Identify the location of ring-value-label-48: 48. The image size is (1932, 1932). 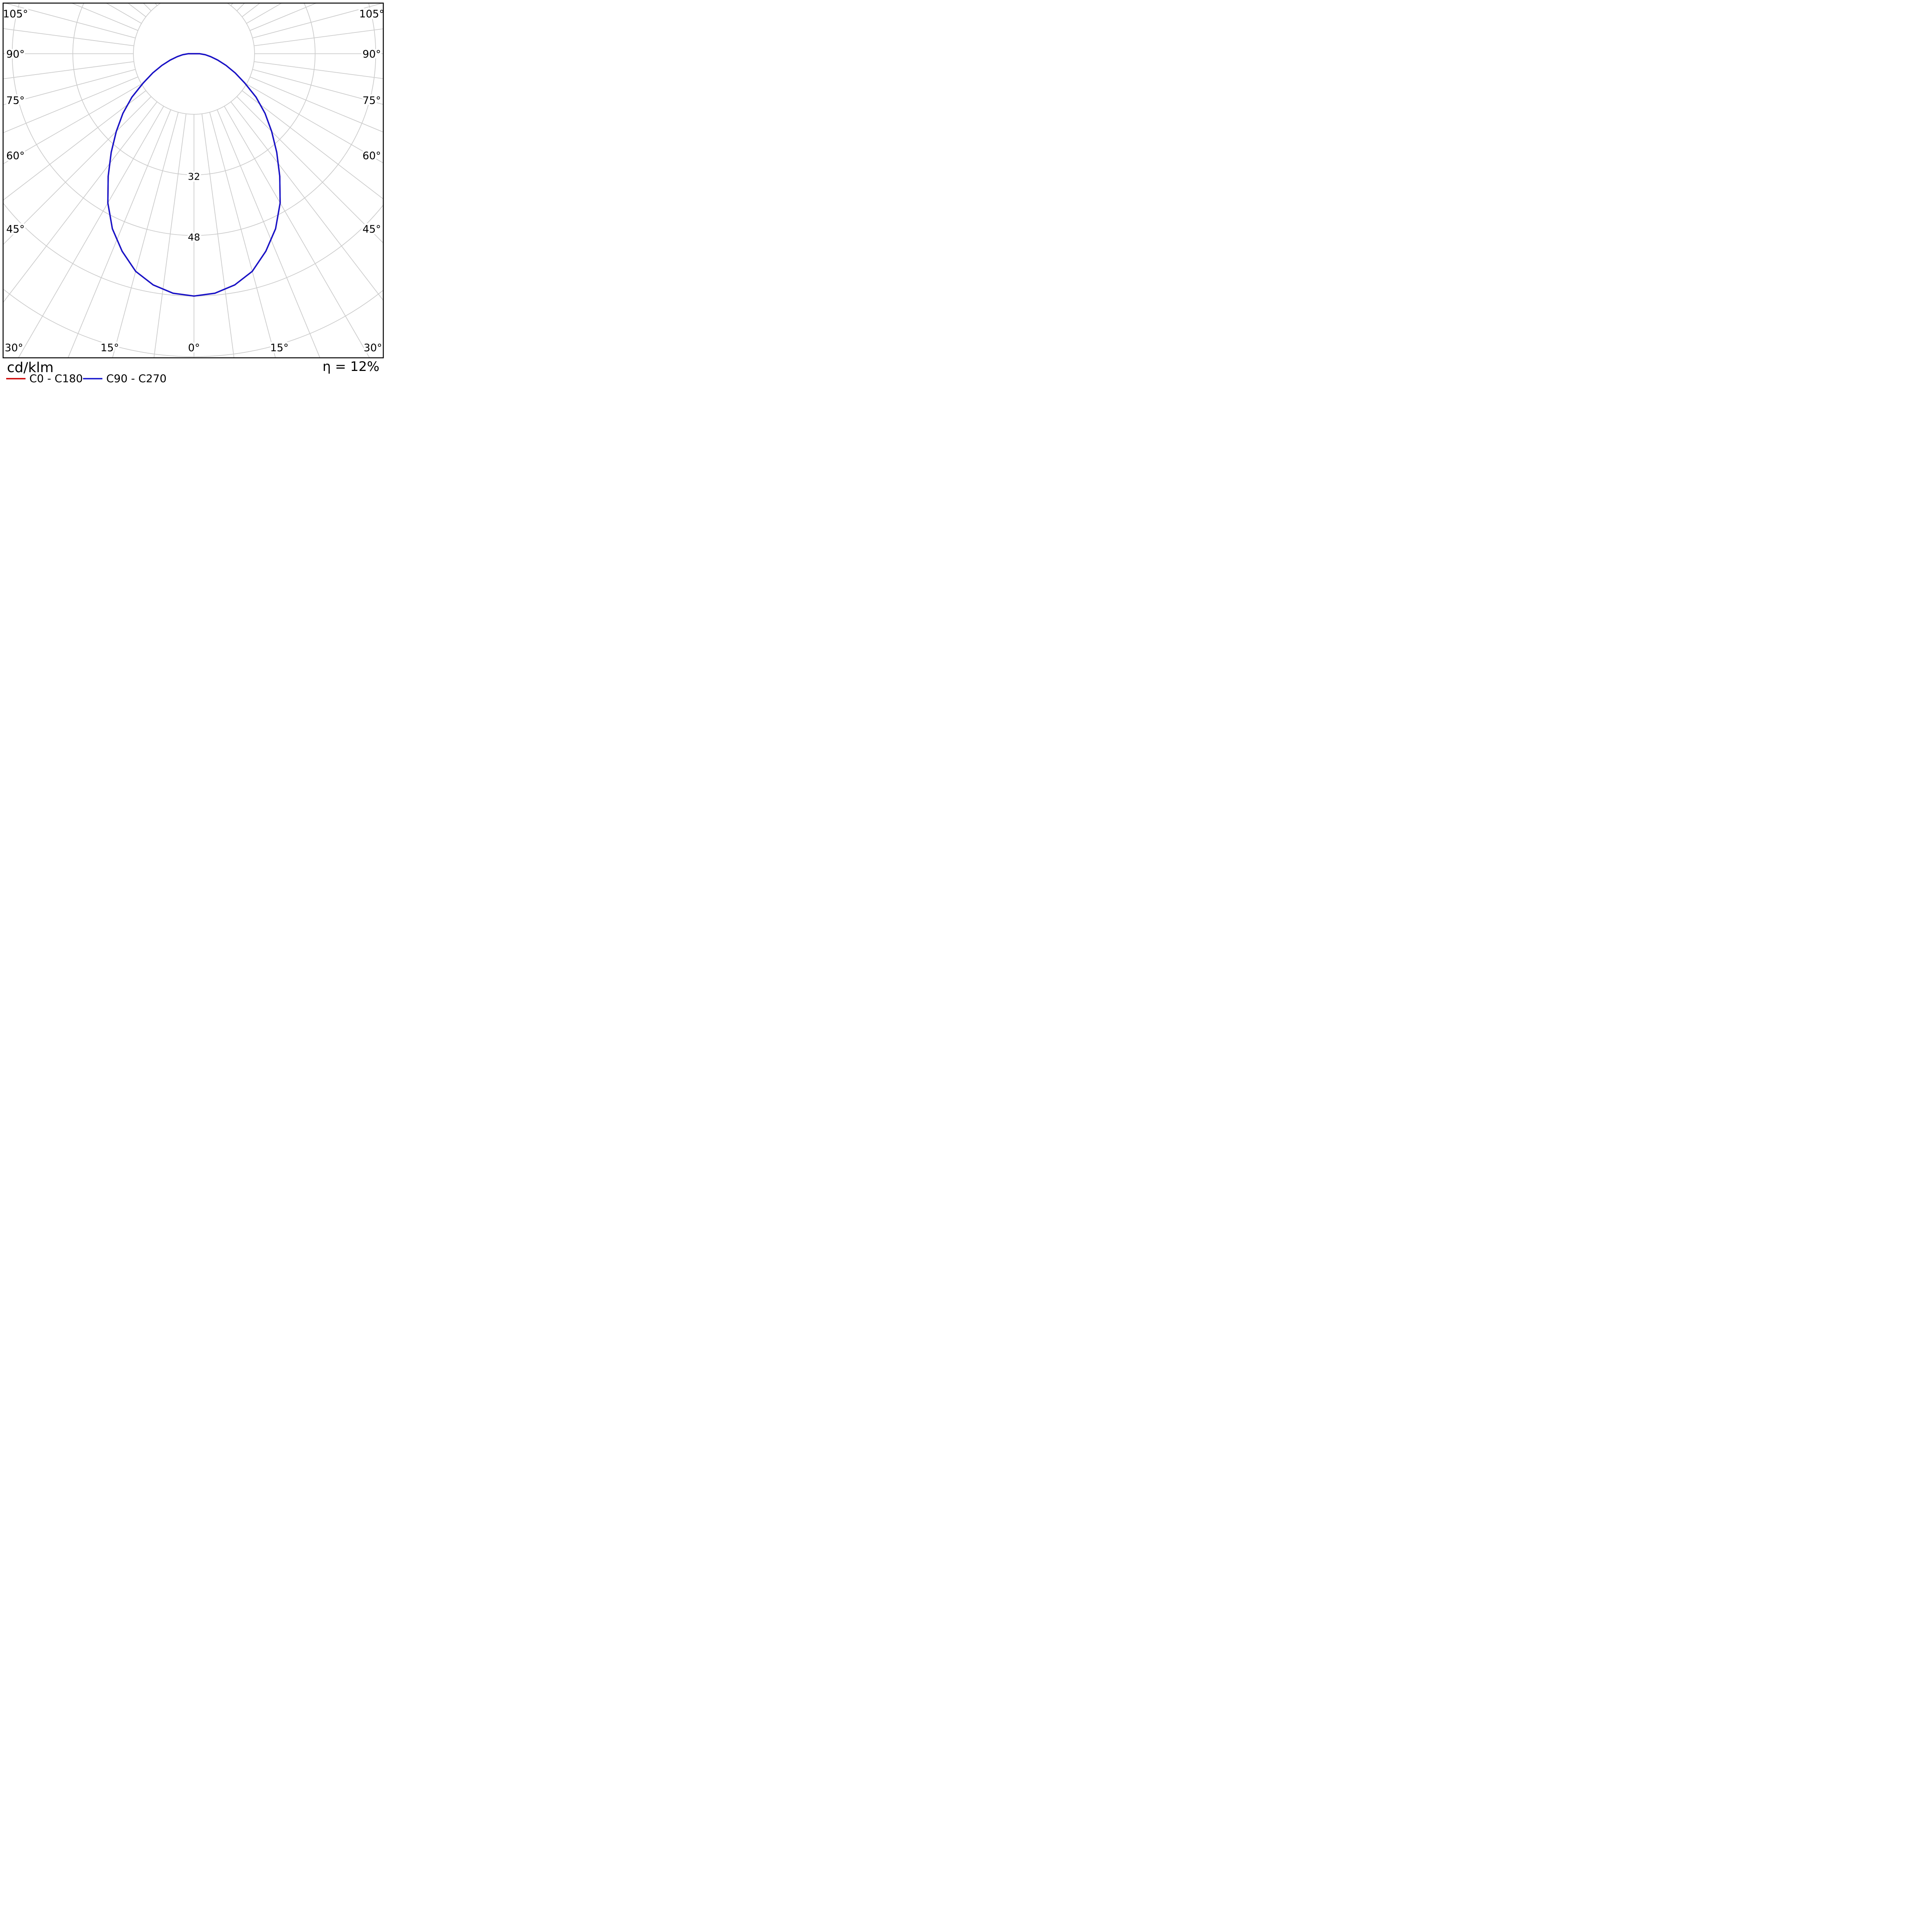
(194, 237).